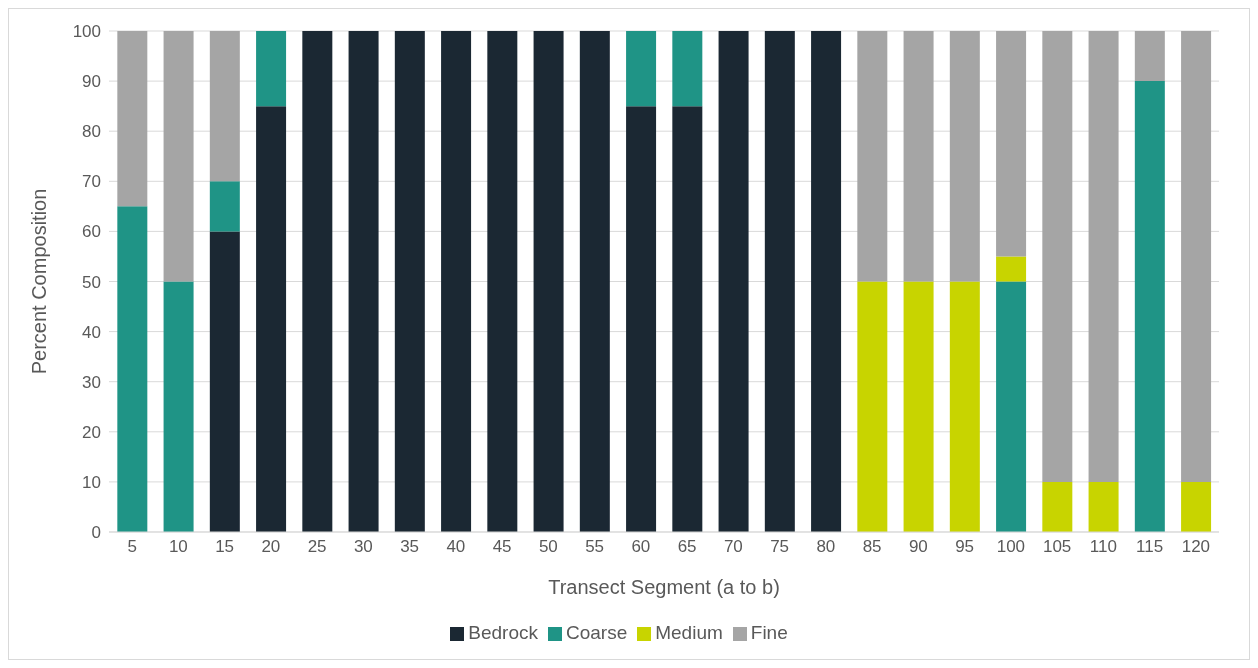 This screenshot has width=1258, height=668. Describe the element at coordinates (548, 547) in the screenshot. I see `x-tick-label: 50` at that location.